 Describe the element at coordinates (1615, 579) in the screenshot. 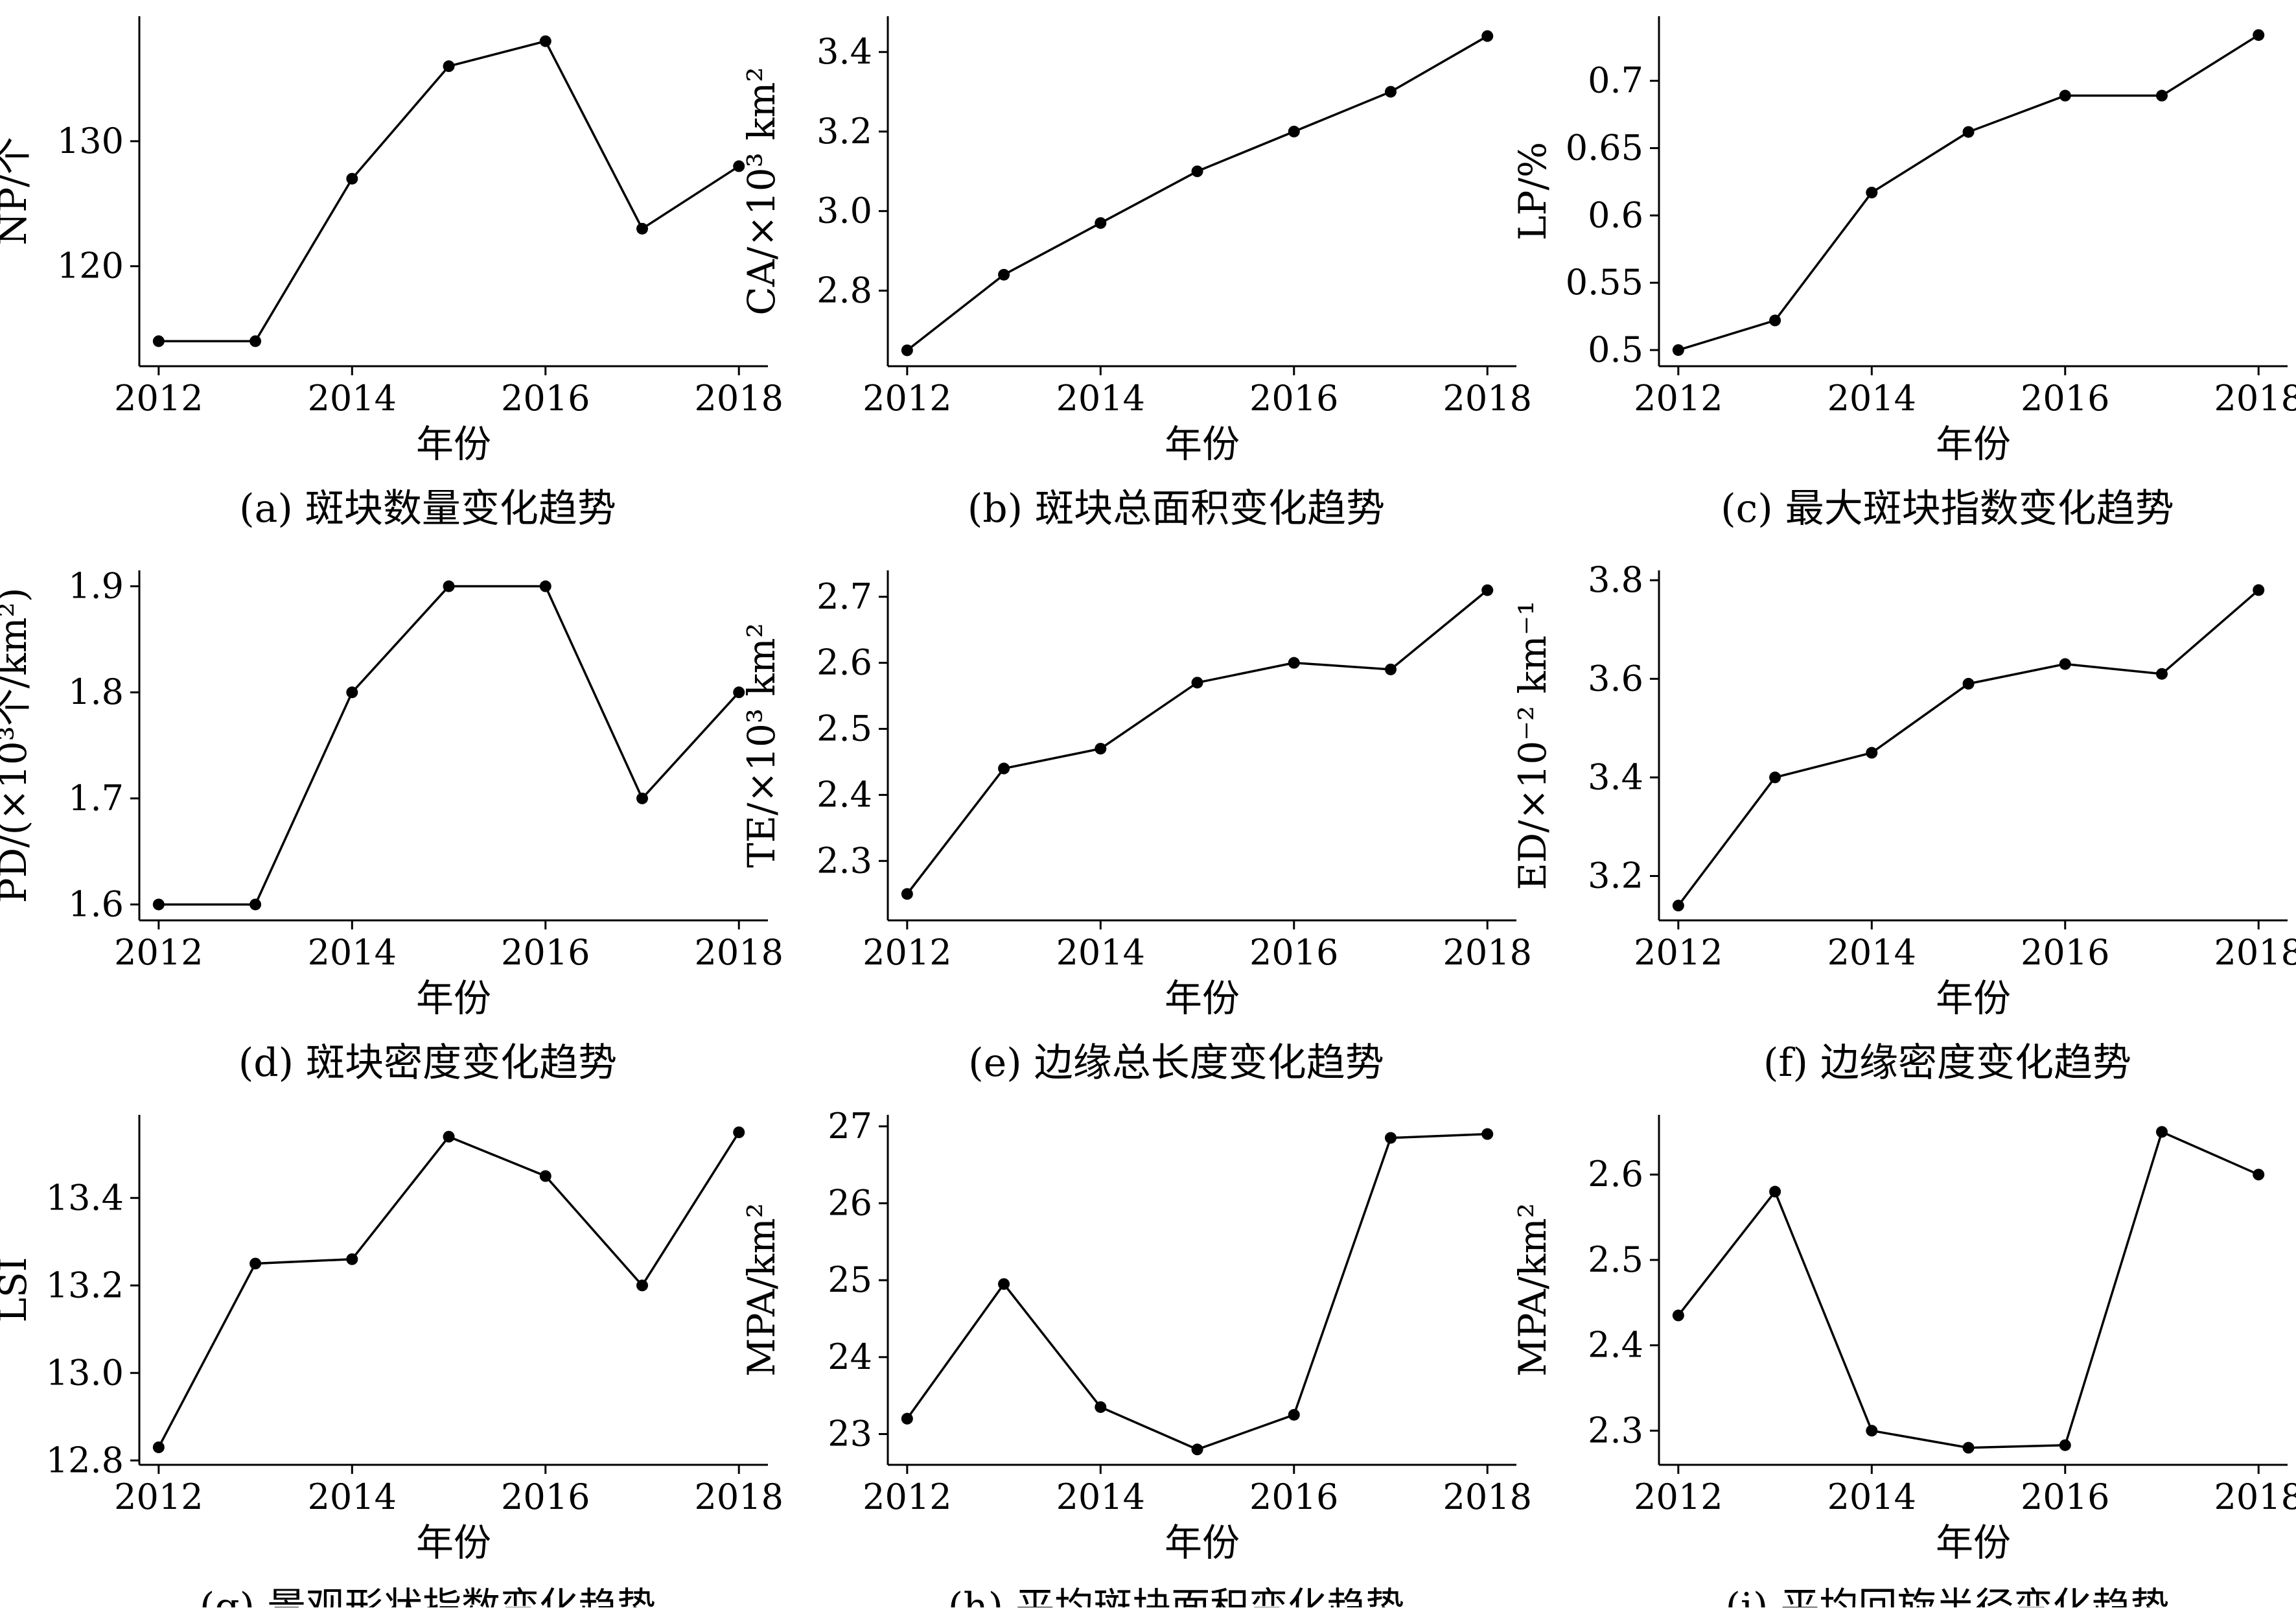

I see `y-tick-label: 3.8` at that location.